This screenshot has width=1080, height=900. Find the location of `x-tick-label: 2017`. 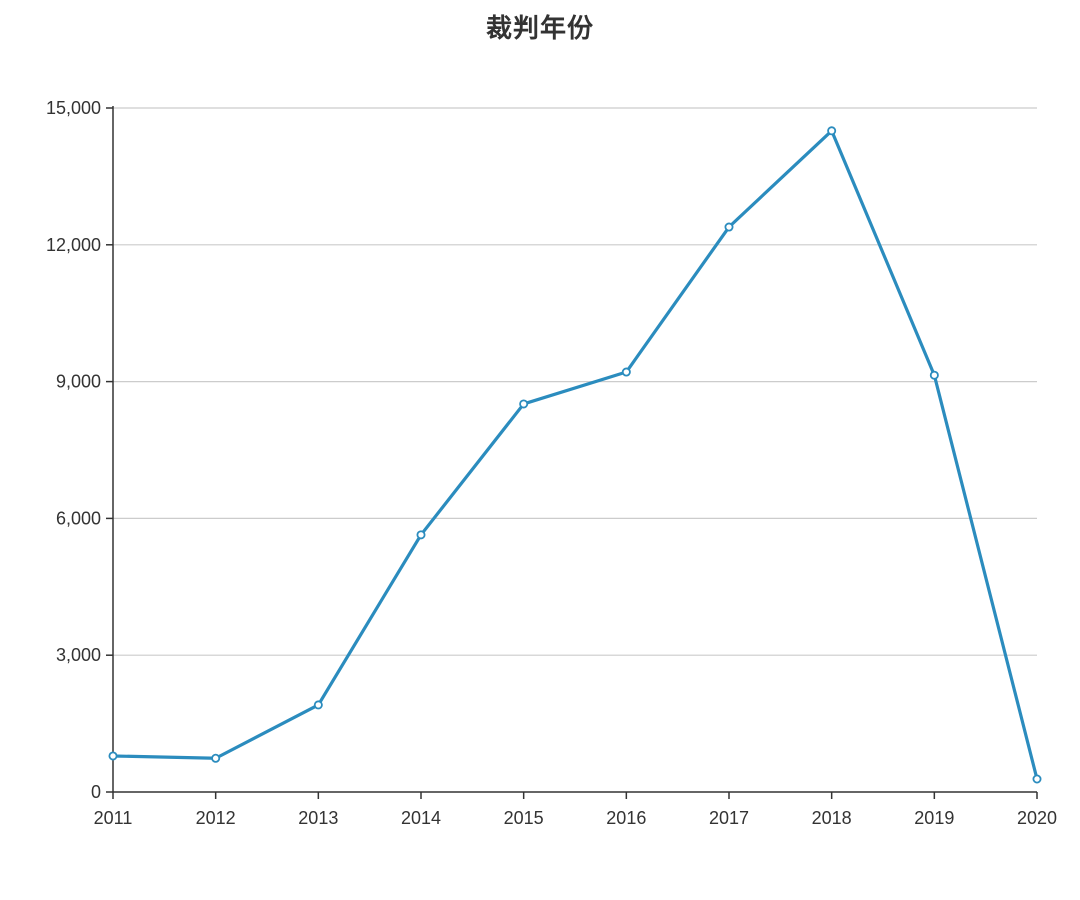

x-tick-label: 2017 is located at coordinates (729, 818).